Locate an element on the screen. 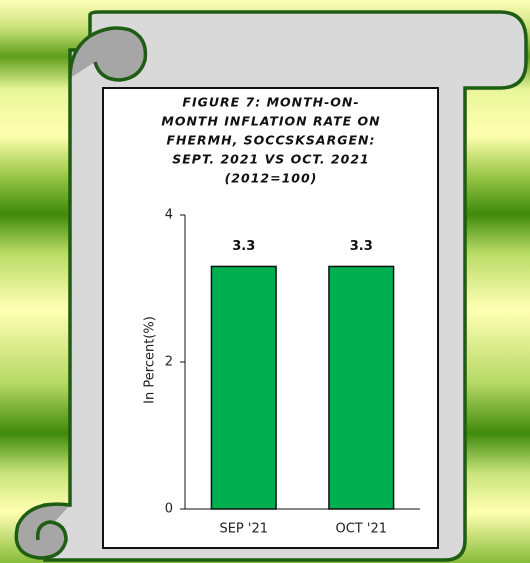 The height and width of the screenshot is (563, 530). x-tick-label: OCT '21 is located at coordinates (362, 529).